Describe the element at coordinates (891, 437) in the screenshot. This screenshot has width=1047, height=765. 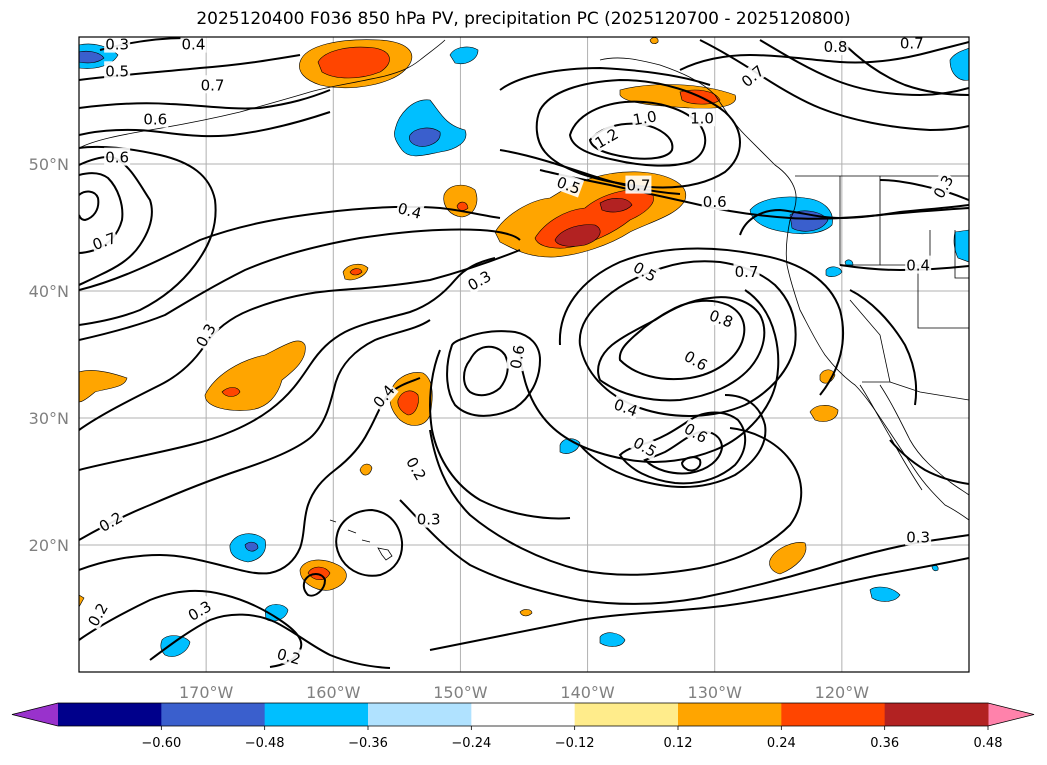
I see `baja-coastline` at that location.